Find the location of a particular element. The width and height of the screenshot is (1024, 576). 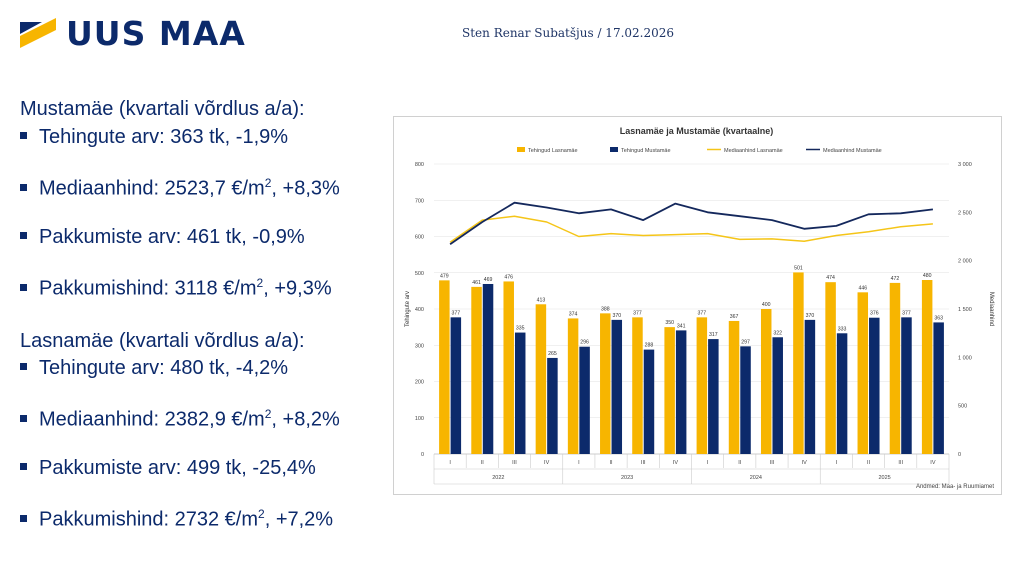

y-tick-label: 500 is located at coordinates (419, 274).